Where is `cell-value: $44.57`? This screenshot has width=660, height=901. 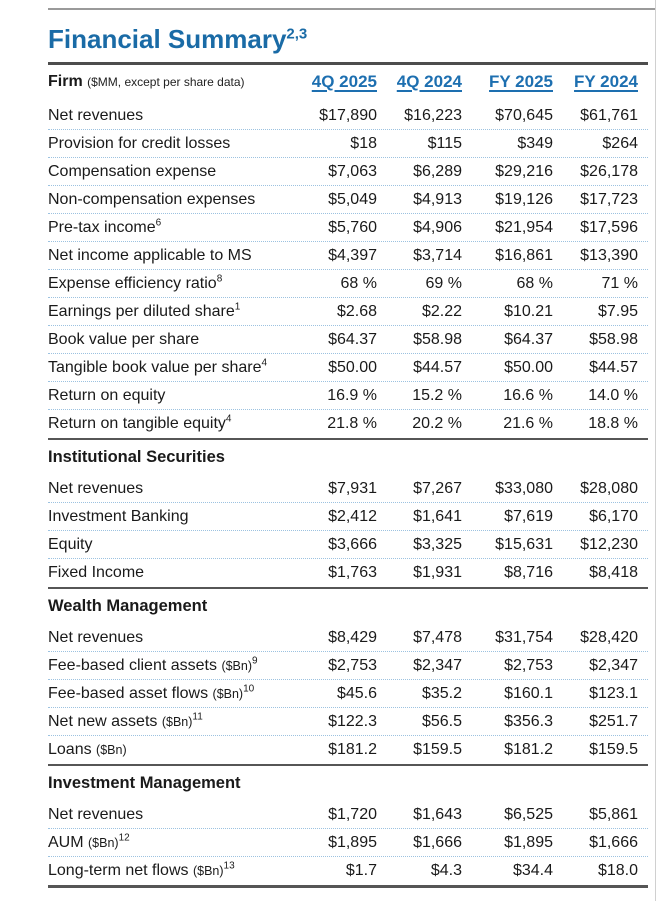
cell-value: $44.57 is located at coordinates (613, 367).